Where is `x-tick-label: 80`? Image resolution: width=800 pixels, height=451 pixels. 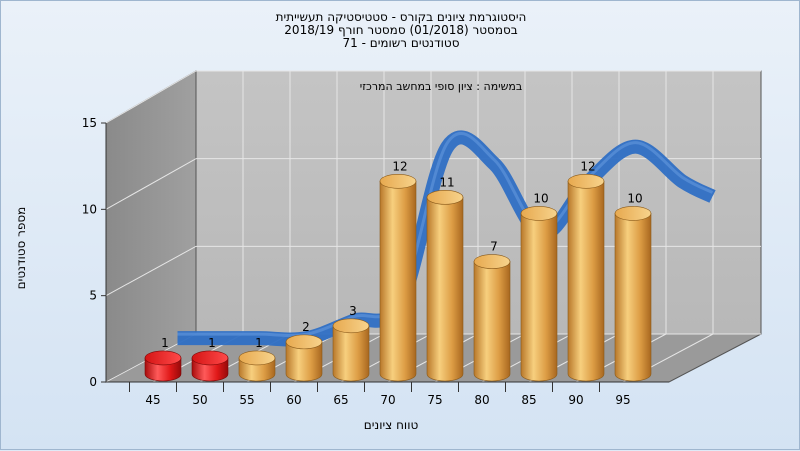 x-tick-label: 80 is located at coordinates (481, 400).